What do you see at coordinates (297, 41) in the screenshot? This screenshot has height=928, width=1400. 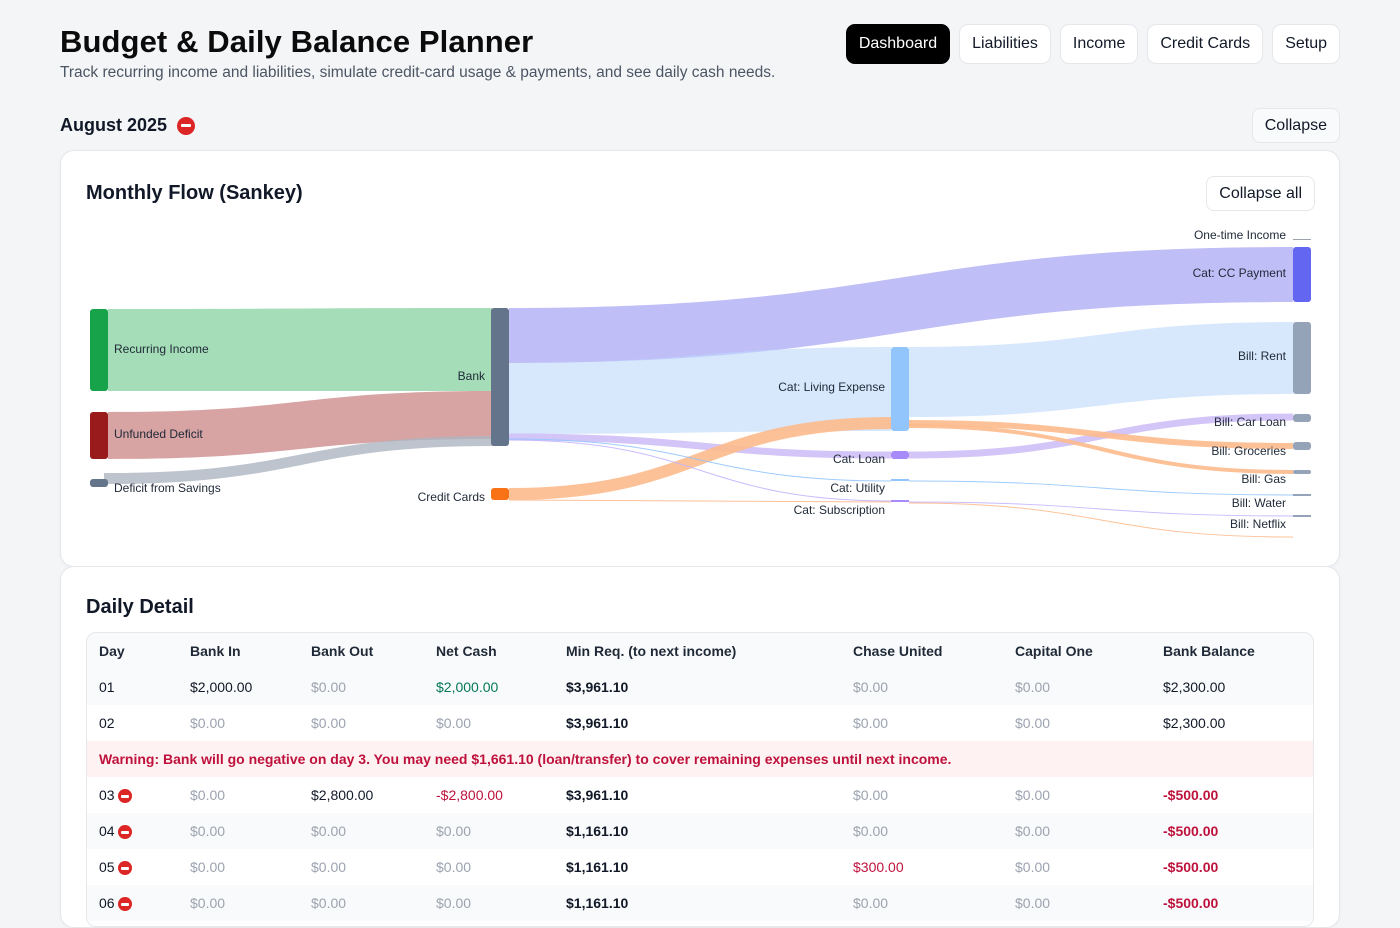 I see `page-title: Budget & Daily Balance Planner` at bounding box center [297, 41].